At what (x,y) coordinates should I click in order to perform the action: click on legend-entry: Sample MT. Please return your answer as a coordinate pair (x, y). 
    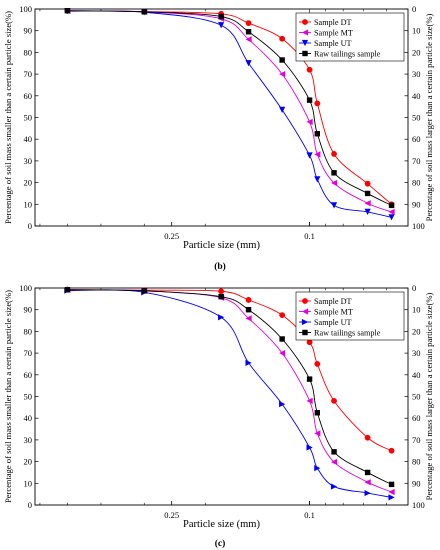
    Looking at the image, I should click on (333, 33).